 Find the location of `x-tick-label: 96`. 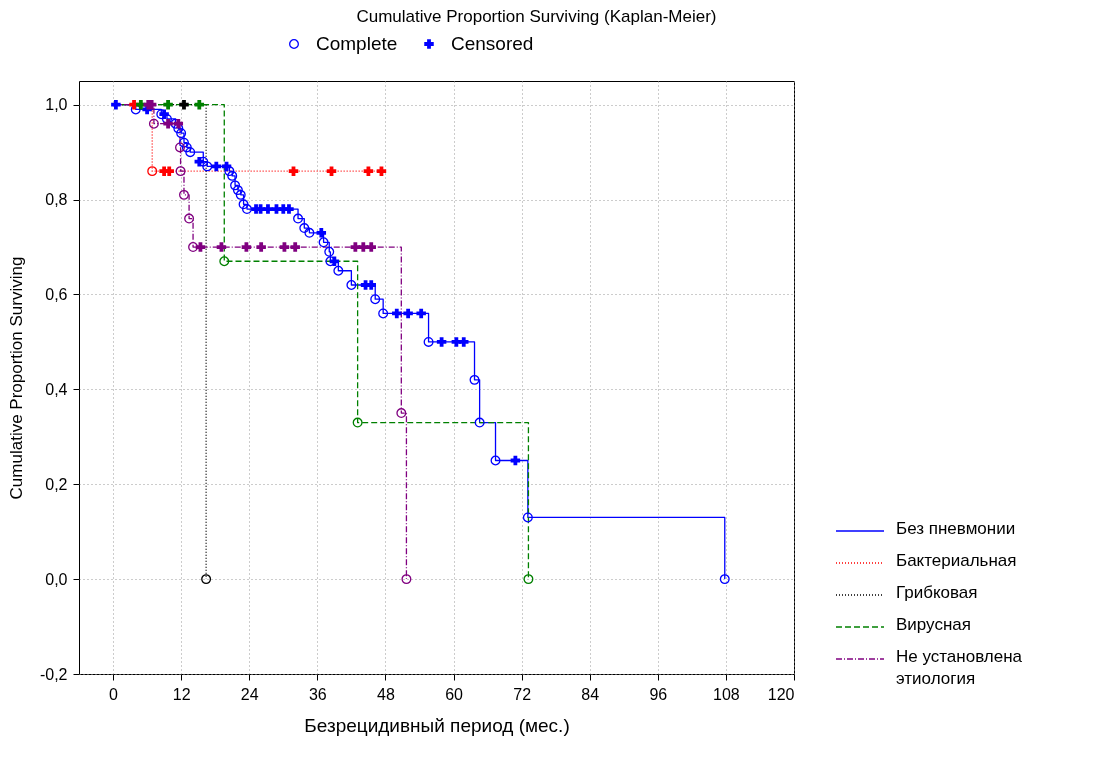

x-tick-label: 96 is located at coordinates (658, 694).